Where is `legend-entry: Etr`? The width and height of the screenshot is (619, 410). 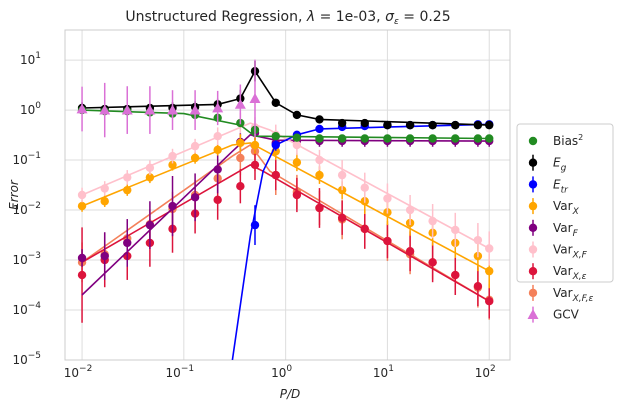 legend-entry: Etr is located at coordinates (548, 185).